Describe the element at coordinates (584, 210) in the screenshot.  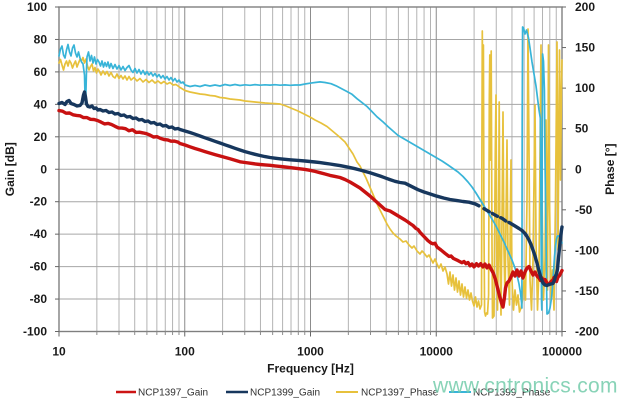
I see `svg-text: -50` at that location.